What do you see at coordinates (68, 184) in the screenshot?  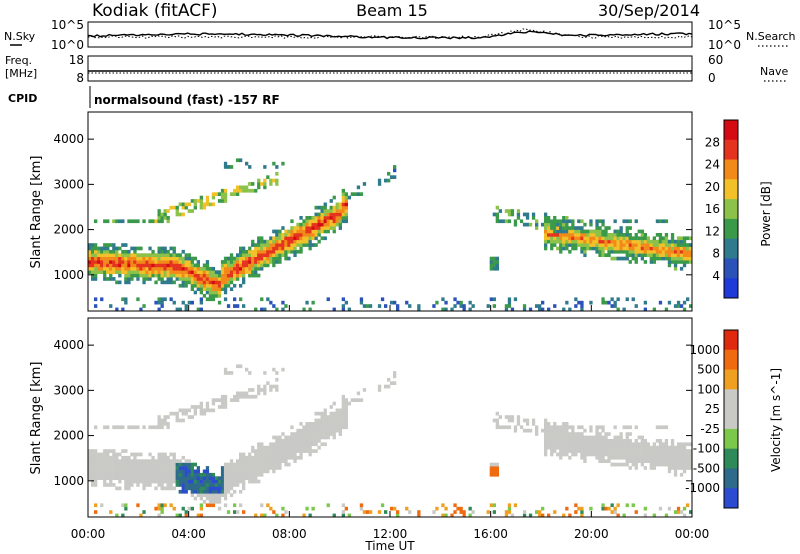 I see `y-tick-label: 3000` at bounding box center [68, 184].